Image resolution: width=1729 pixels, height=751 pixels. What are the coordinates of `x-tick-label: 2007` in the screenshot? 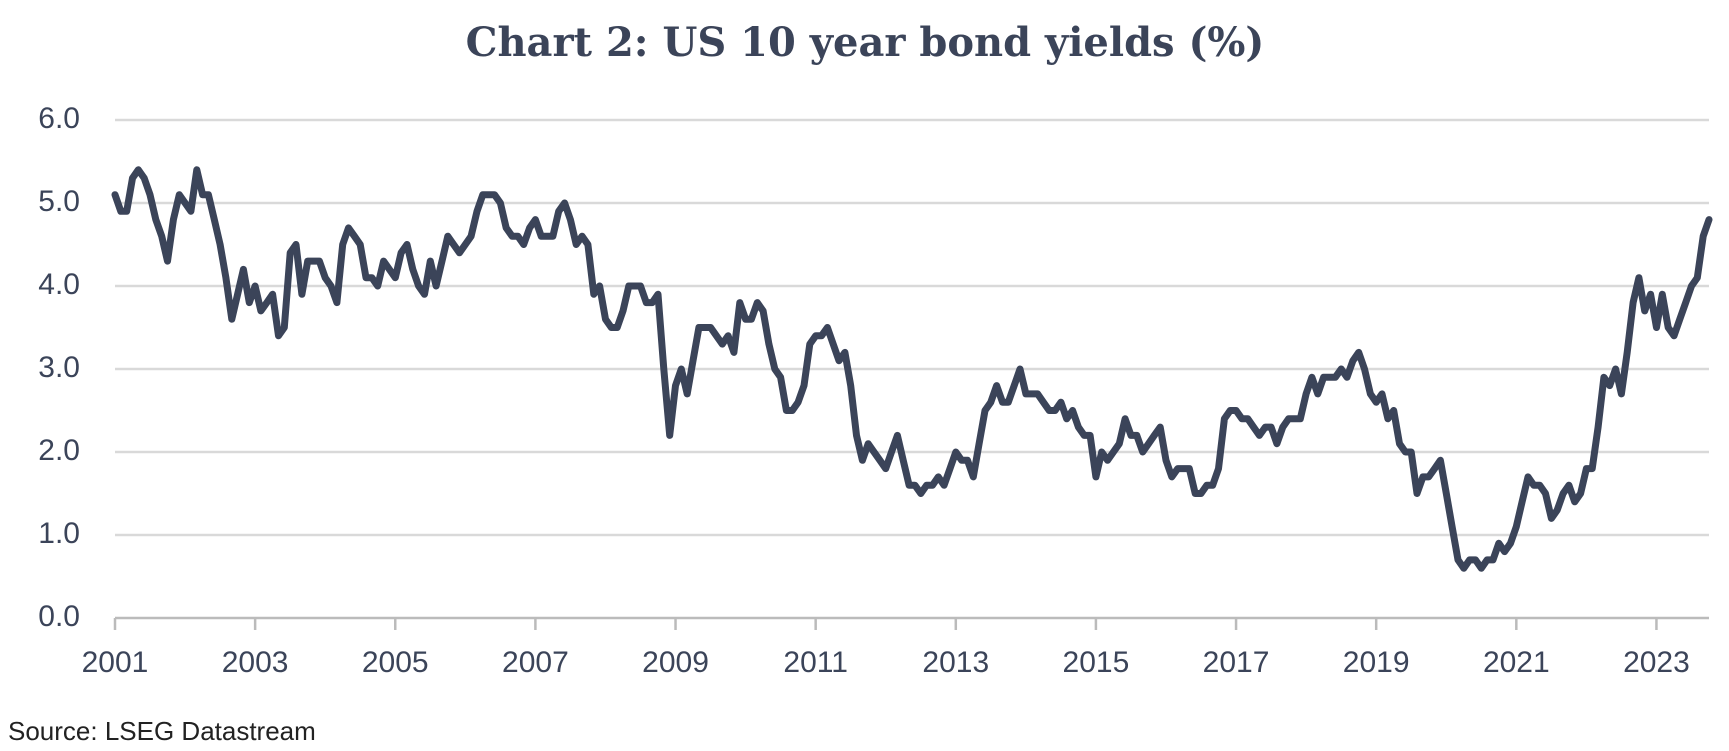 It's located at (535, 662).